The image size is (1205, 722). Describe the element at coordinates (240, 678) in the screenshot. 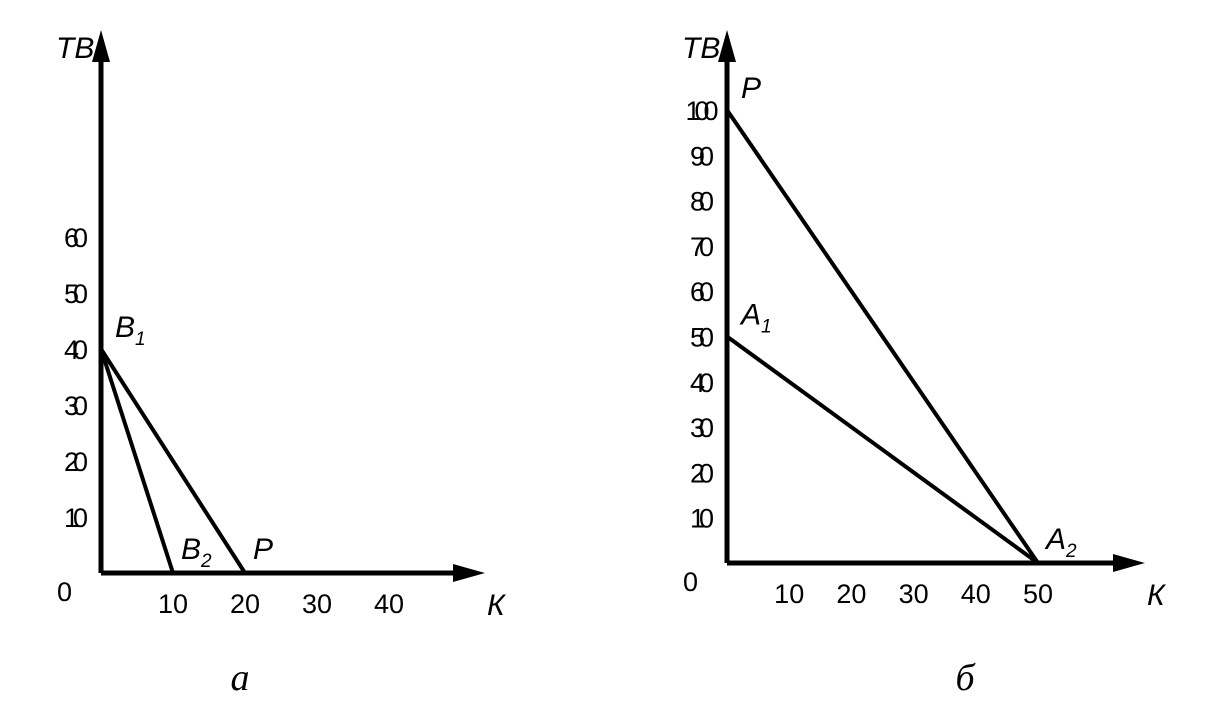

I see `panel-caption: а` at that location.